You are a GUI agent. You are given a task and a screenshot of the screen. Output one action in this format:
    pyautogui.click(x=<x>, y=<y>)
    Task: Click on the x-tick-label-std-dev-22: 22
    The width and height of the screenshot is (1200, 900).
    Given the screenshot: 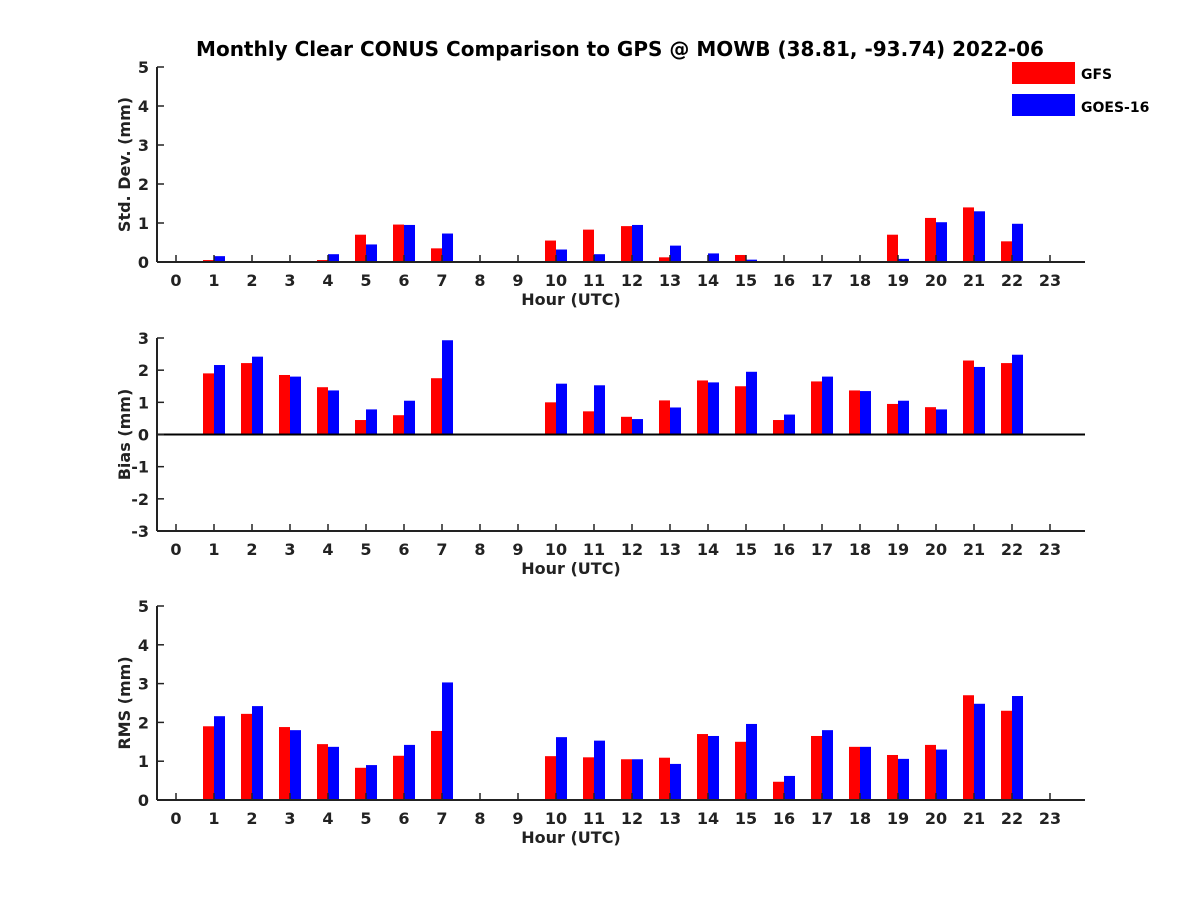 What is the action you would take?
    pyautogui.click(x=1012, y=280)
    